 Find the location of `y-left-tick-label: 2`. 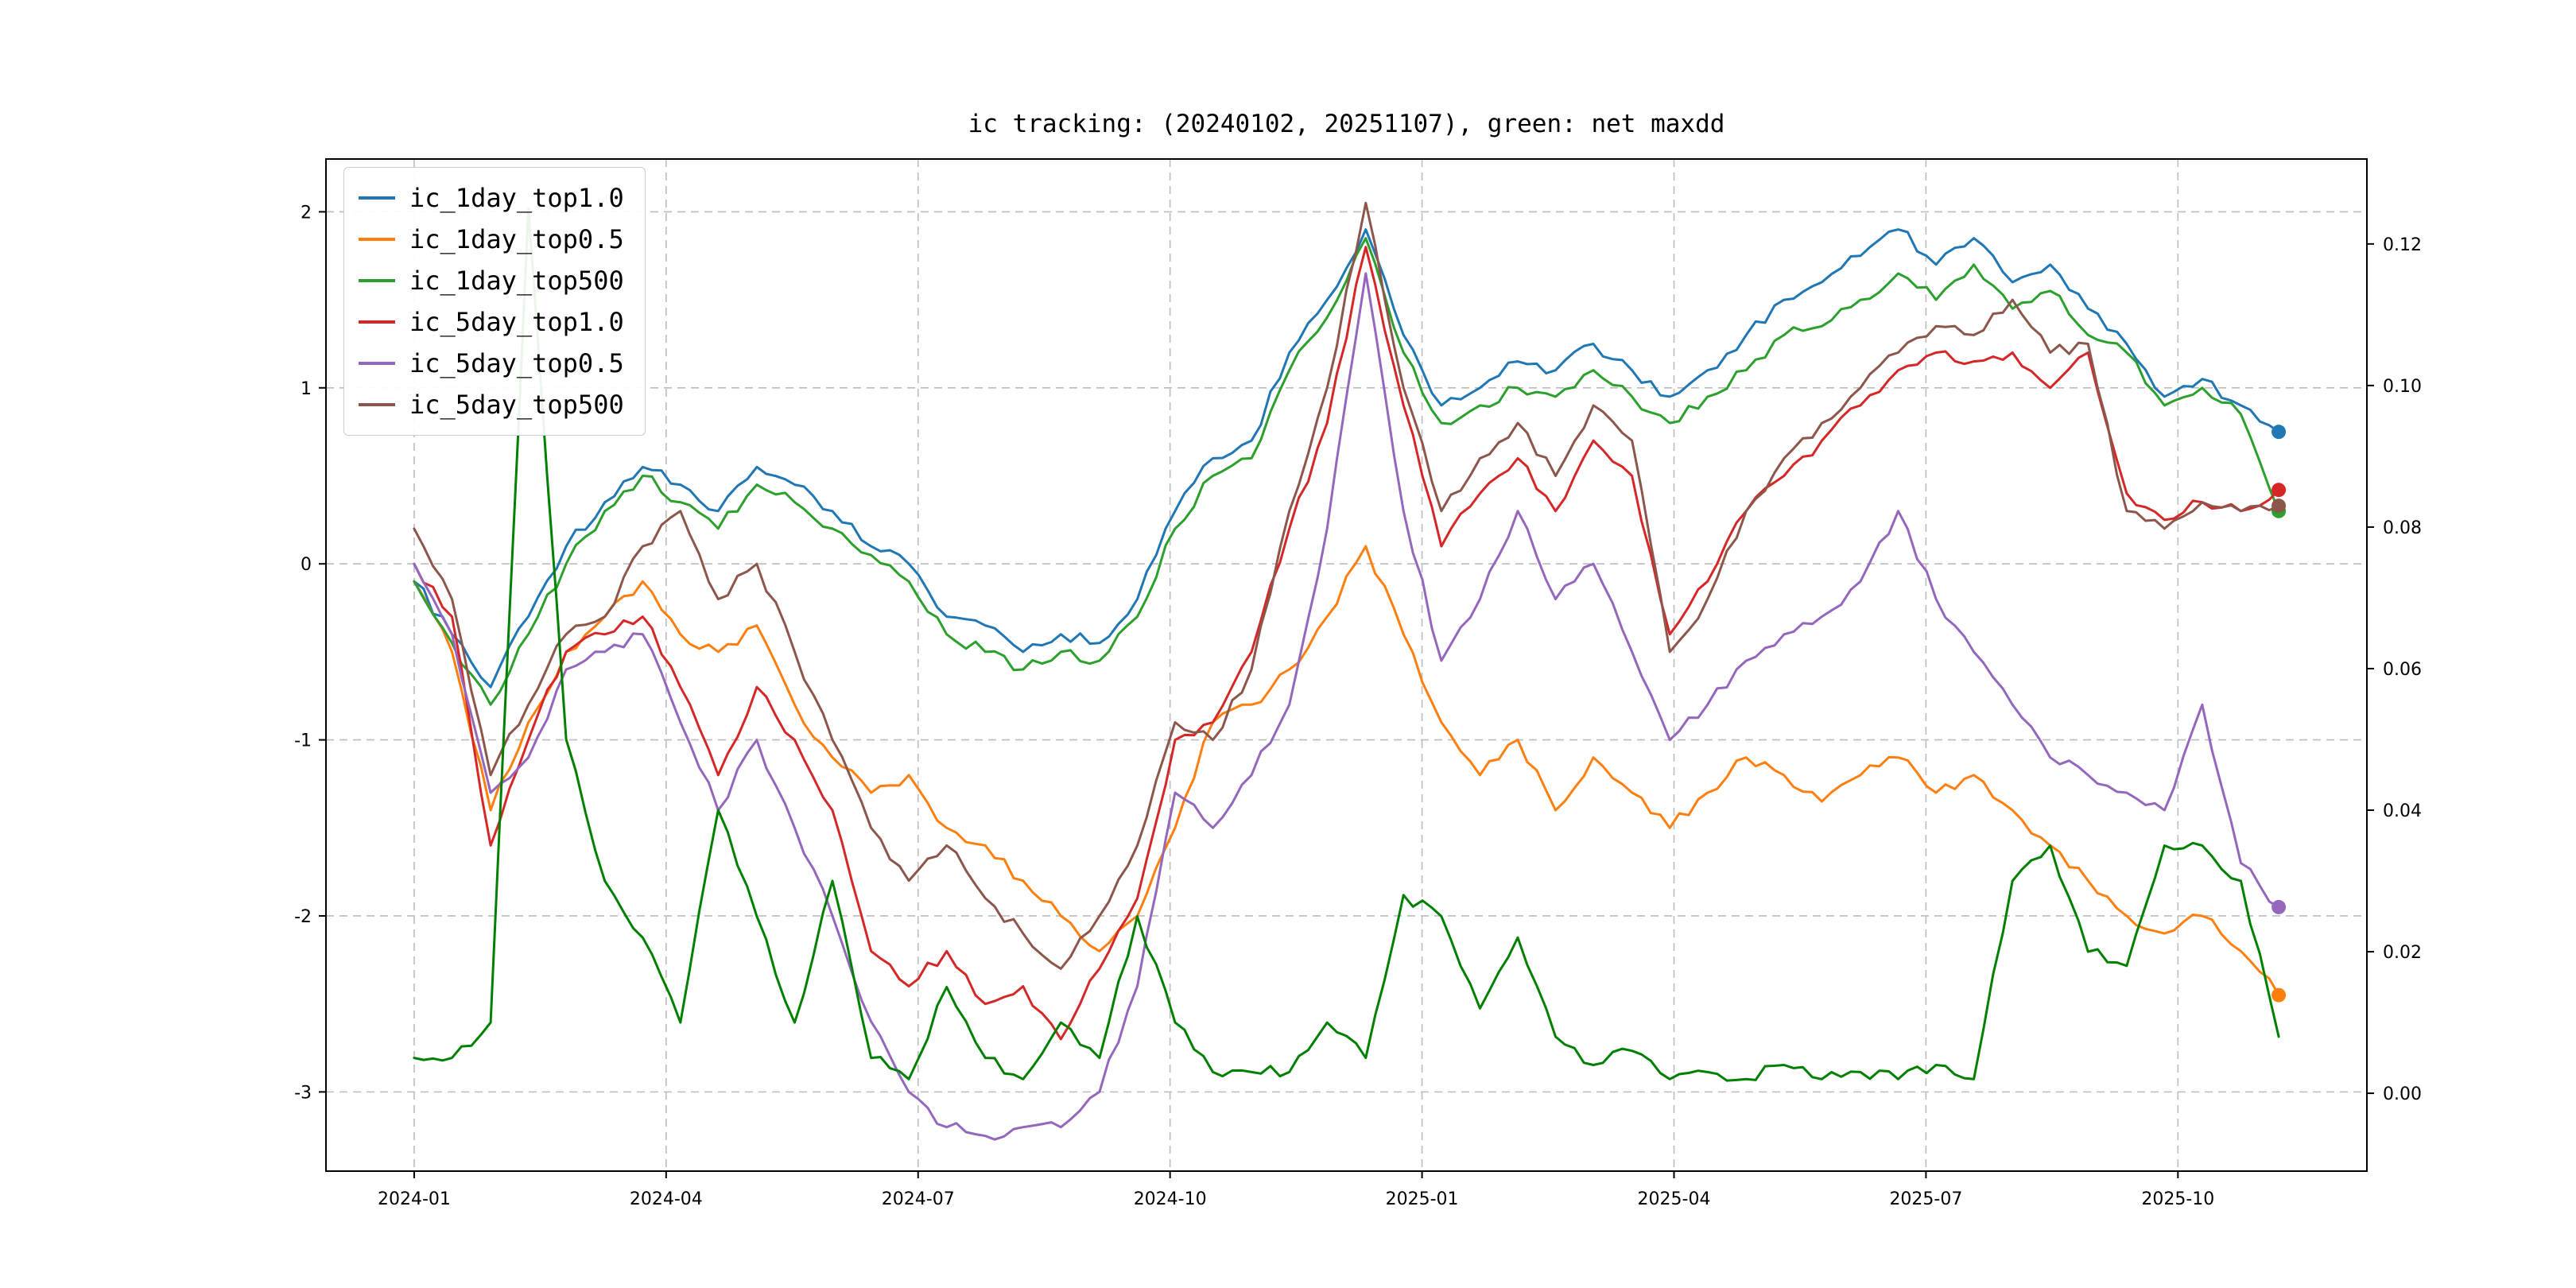

y-left-tick-label: 2 is located at coordinates (306, 213).